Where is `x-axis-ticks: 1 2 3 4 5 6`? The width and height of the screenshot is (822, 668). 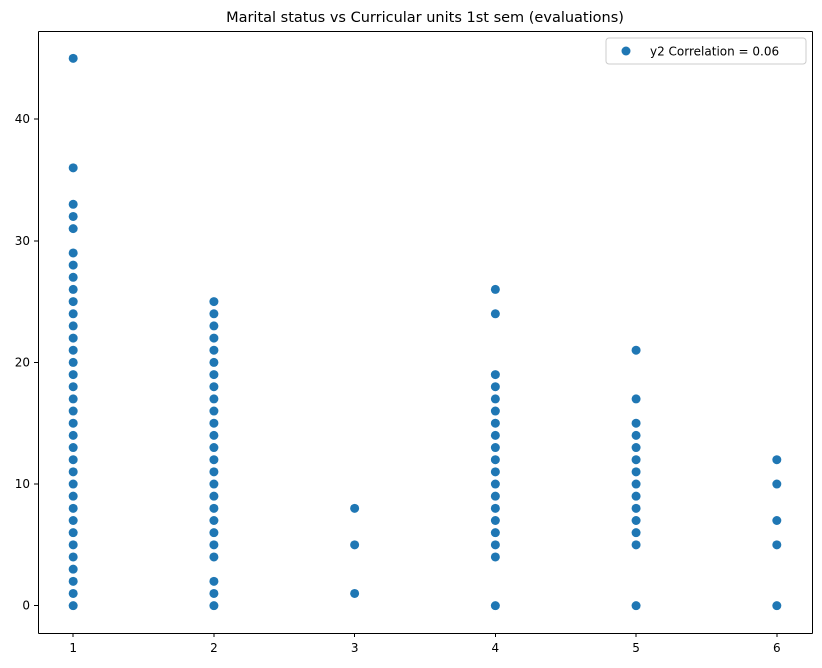
x-axis-ticks: 1 2 3 4 5 6 is located at coordinates (425, 644).